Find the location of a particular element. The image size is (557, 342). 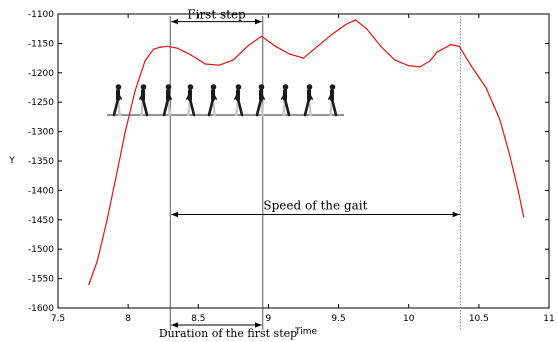

y-tick-label: -1400 is located at coordinates (41, 191).